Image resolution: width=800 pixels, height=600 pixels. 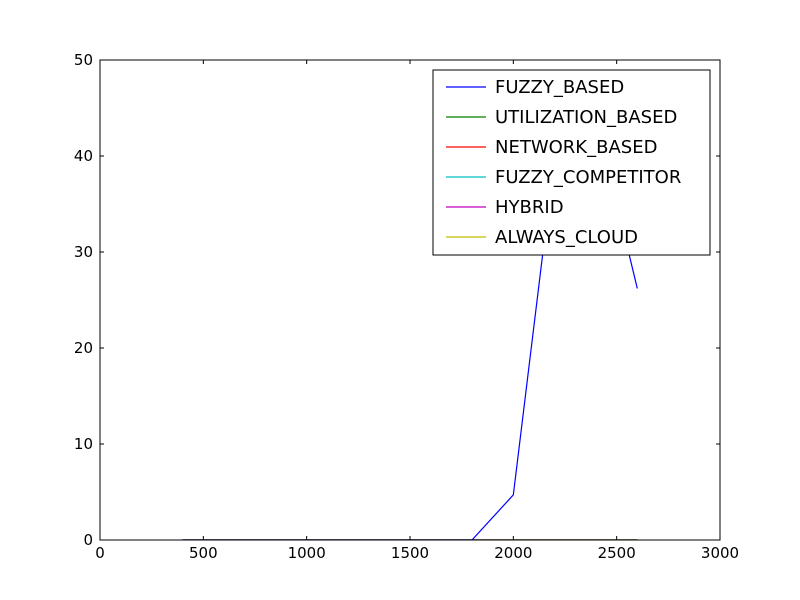 What do you see at coordinates (586, 117) in the screenshot?
I see `legend-label: UTILIZATION_BASED` at bounding box center [586, 117].